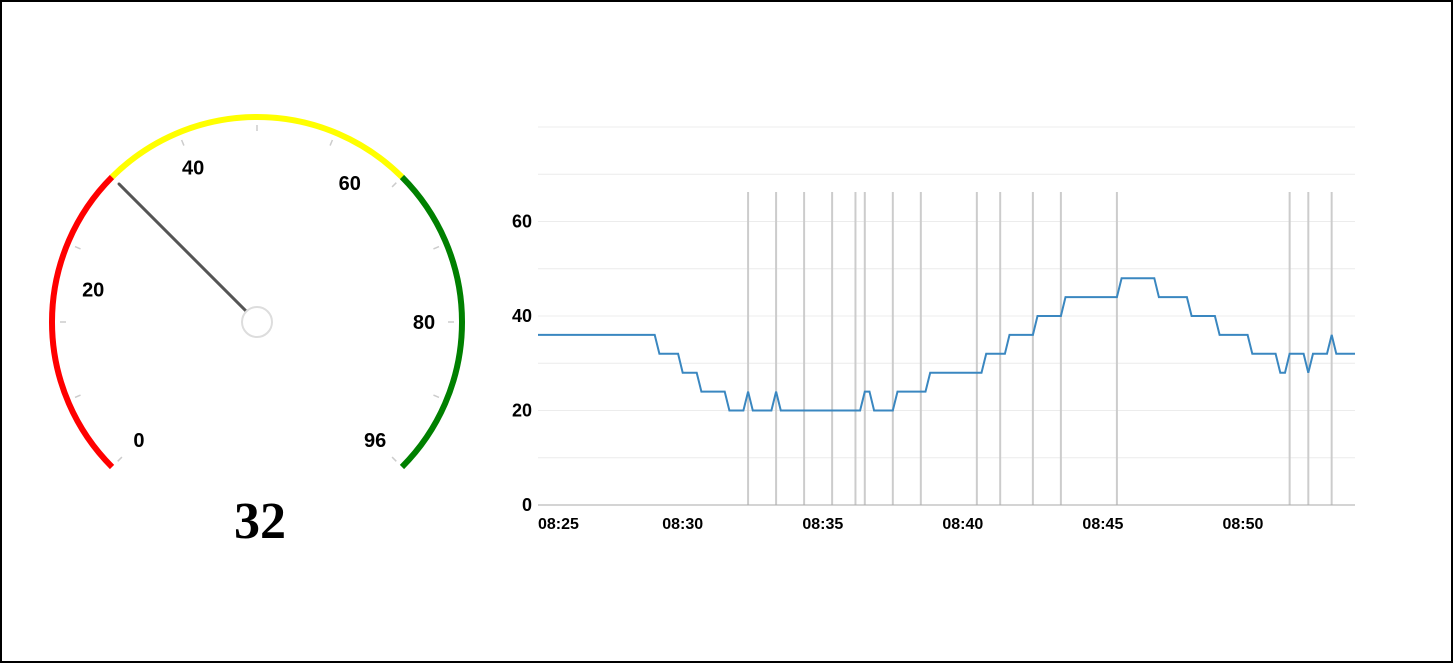 The image size is (1453, 665). I want to click on x-tick-label: 08:40, so click(962, 524).